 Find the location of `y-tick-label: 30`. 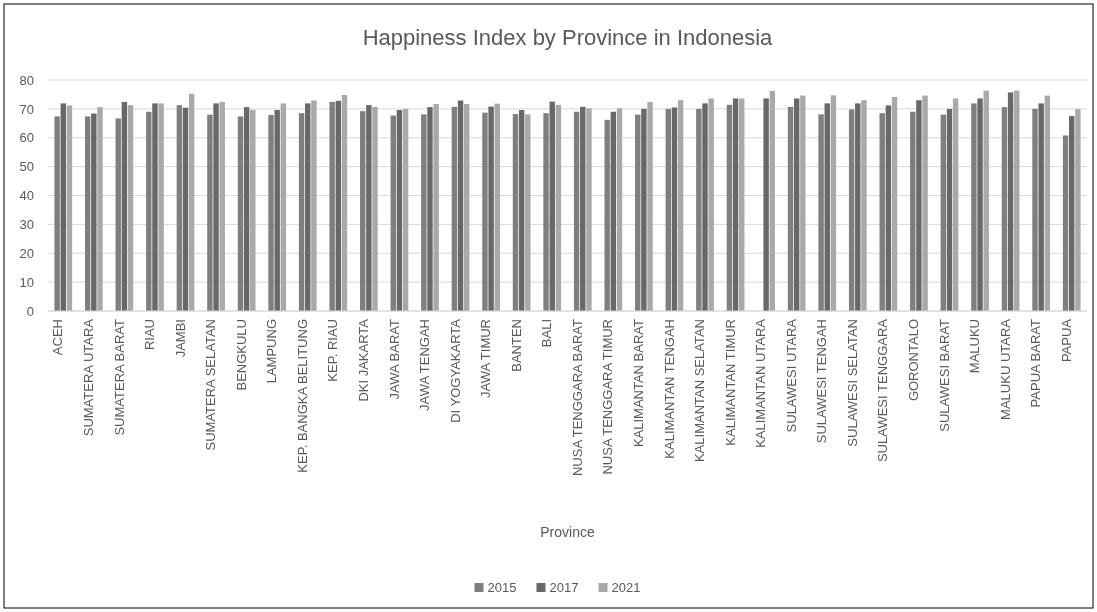

y-tick-label: 30 is located at coordinates (26, 225).